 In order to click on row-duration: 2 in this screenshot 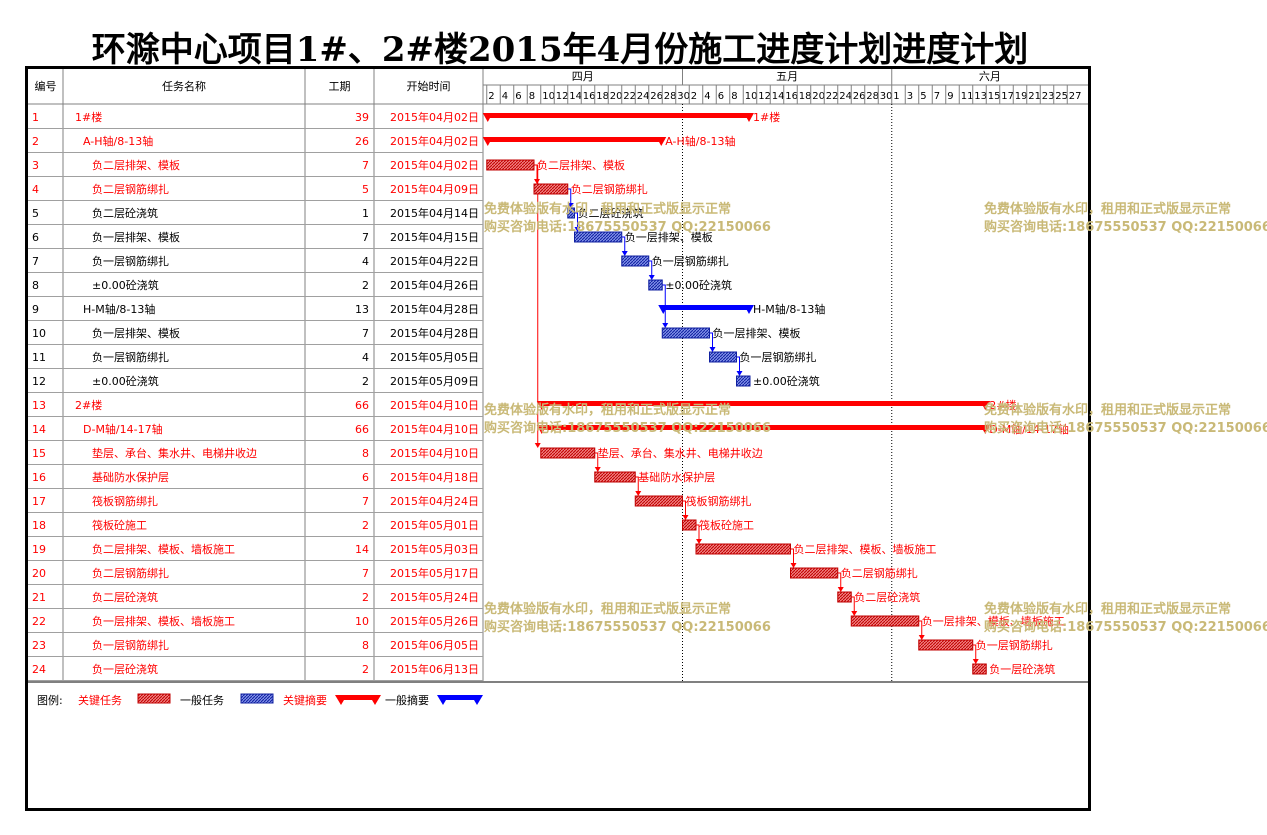, I will do `click(365, 285)`.